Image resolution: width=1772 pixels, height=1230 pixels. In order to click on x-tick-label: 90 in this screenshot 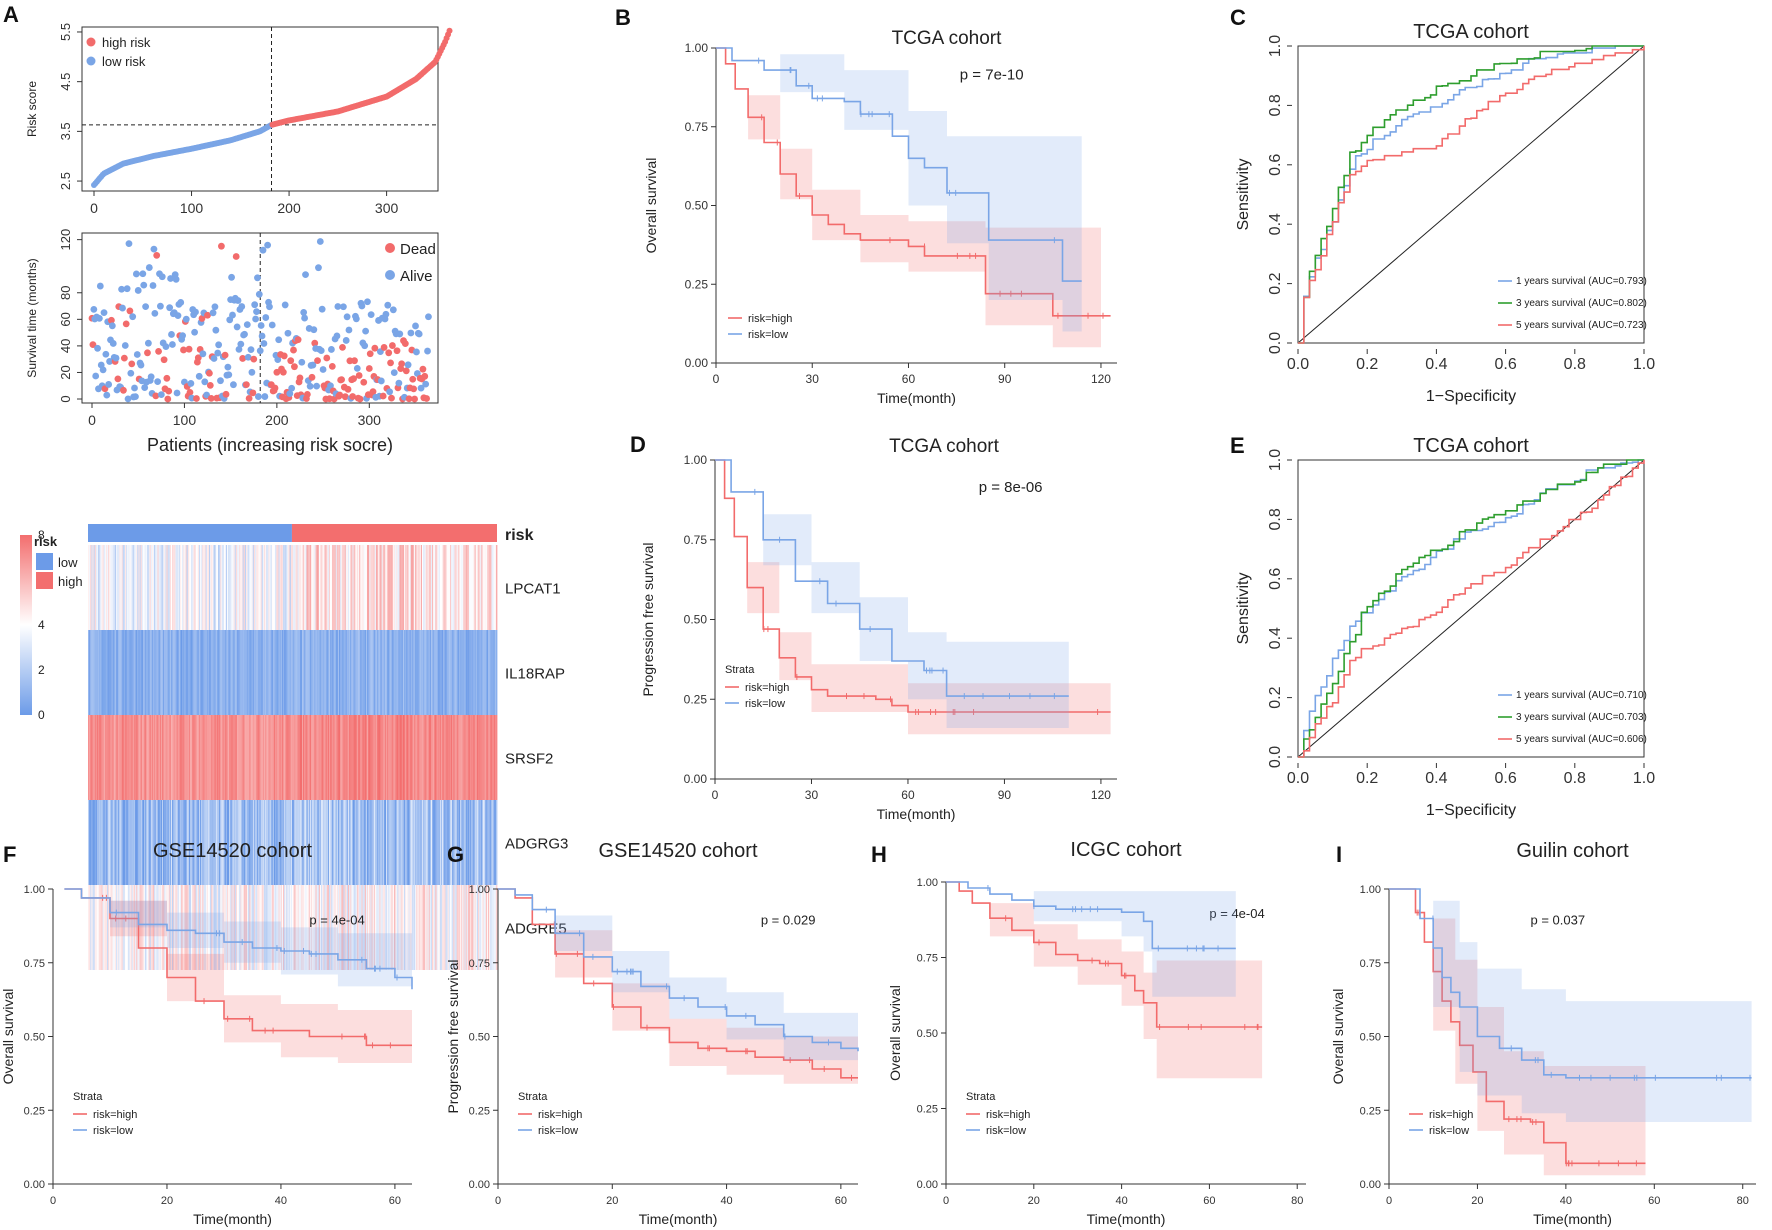, I will do `click(1005, 795)`.